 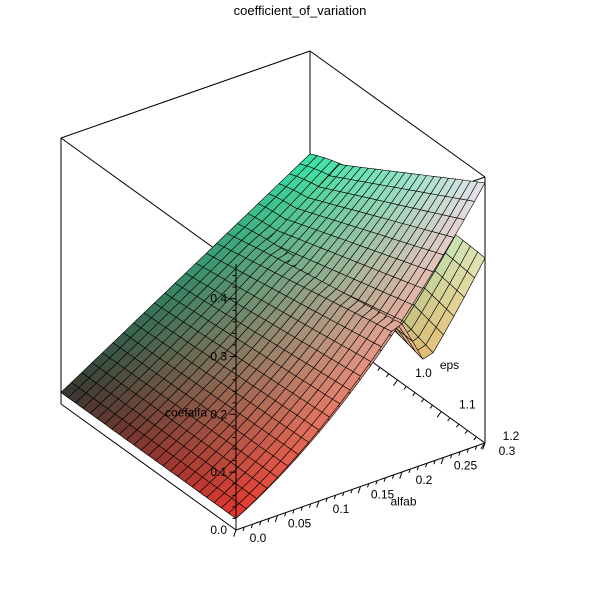 What do you see at coordinates (218, 299) in the screenshot?
I see `coefalfa-tick-label: 0.4` at bounding box center [218, 299].